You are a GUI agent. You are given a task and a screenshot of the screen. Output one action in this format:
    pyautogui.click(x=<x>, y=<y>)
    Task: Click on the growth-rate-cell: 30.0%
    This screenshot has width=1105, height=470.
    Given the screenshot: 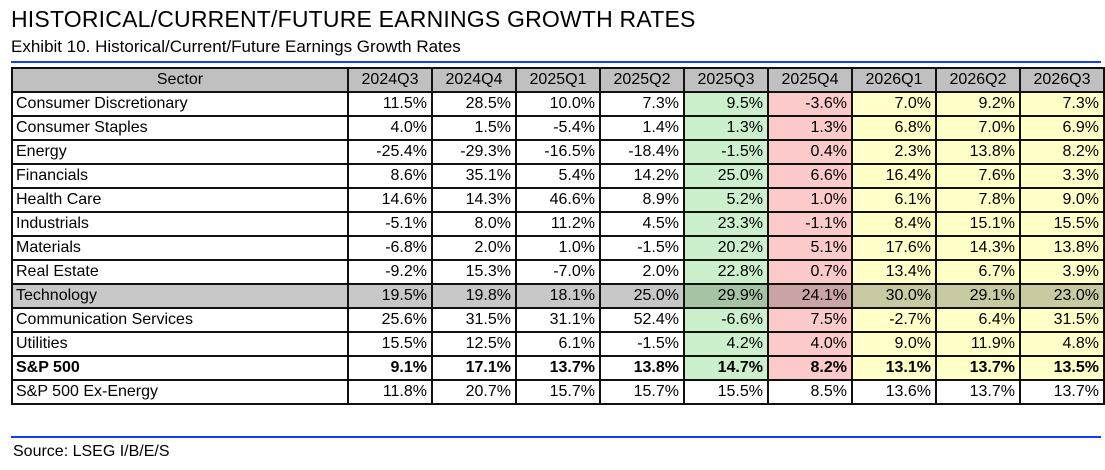 What is the action you would take?
    pyautogui.click(x=894, y=296)
    